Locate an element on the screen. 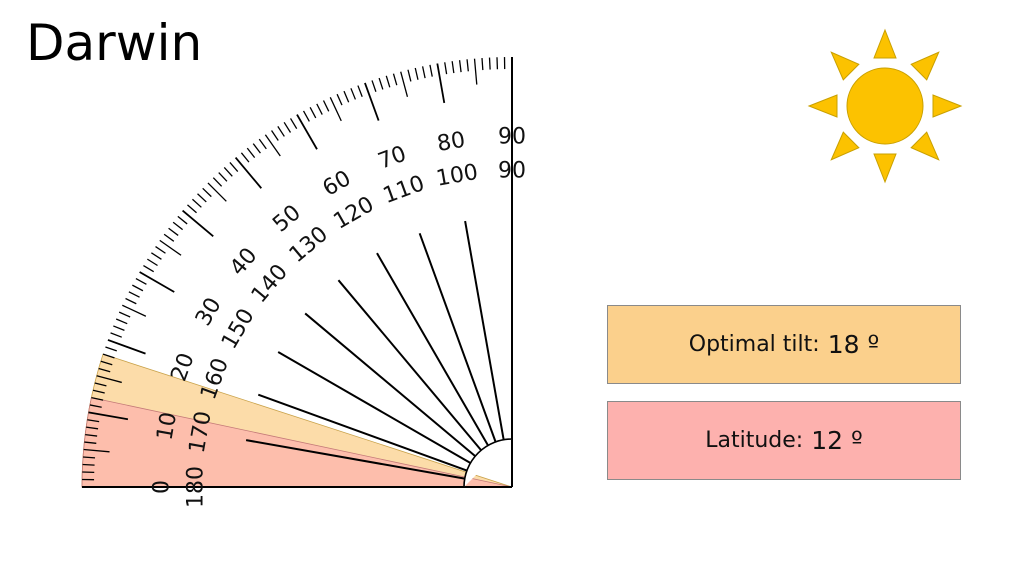  outer-scale-label: 40 is located at coordinates (243, 262).